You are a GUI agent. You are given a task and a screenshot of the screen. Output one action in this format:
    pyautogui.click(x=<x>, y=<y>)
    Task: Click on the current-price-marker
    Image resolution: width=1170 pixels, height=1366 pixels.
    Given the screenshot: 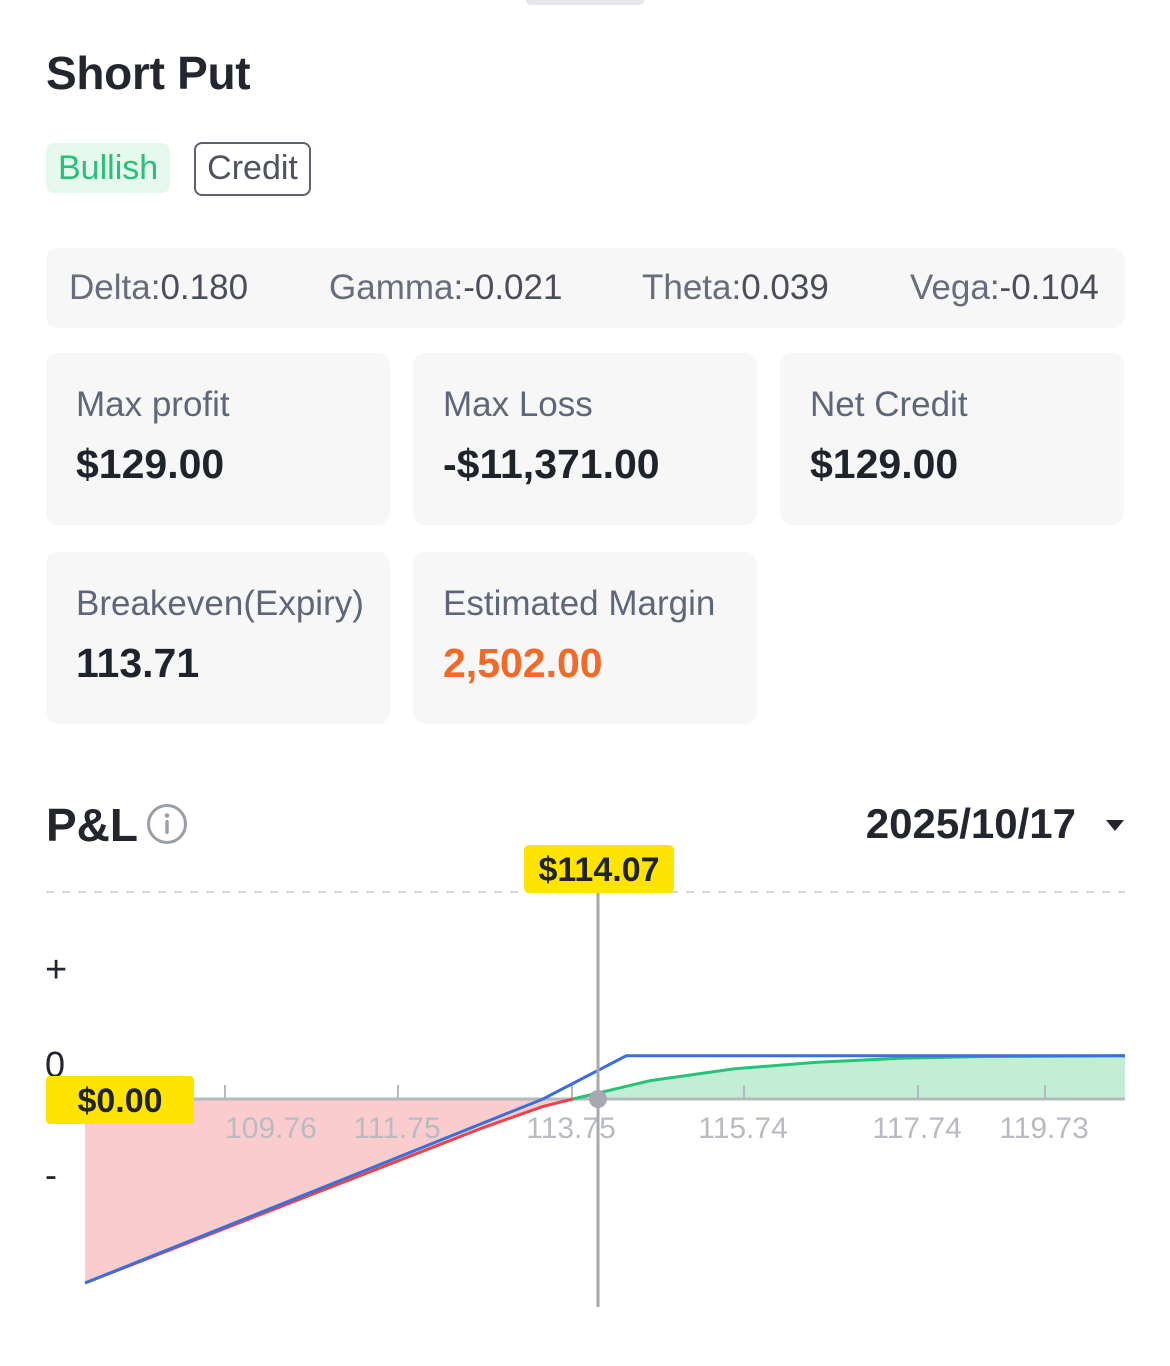 What is the action you would take?
    pyautogui.click(x=599, y=869)
    